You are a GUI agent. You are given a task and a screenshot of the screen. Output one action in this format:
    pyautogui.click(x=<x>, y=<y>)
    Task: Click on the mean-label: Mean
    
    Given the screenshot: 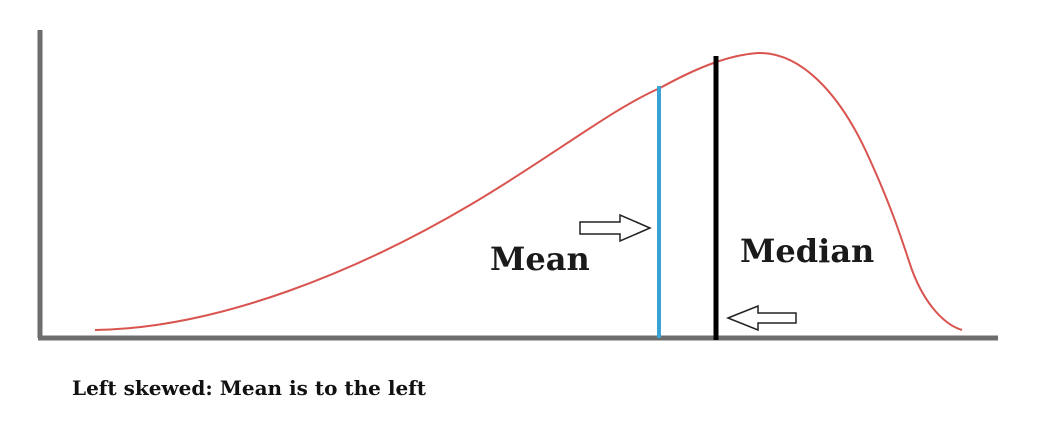 What is the action you would take?
    pyautogui.click(x=540, y=259)
    